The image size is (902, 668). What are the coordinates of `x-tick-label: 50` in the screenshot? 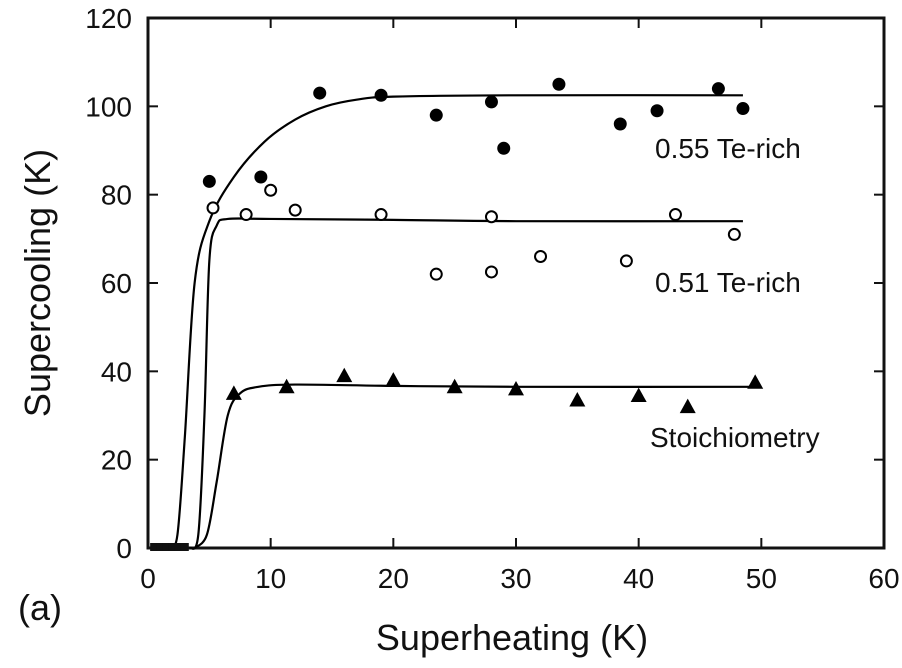 It's located at (761, 578).